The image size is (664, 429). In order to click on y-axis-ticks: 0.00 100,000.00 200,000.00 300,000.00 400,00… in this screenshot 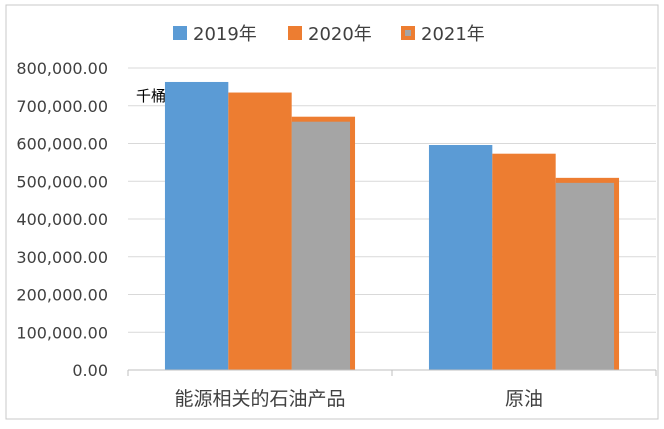, I will do `click(62, 219)`.